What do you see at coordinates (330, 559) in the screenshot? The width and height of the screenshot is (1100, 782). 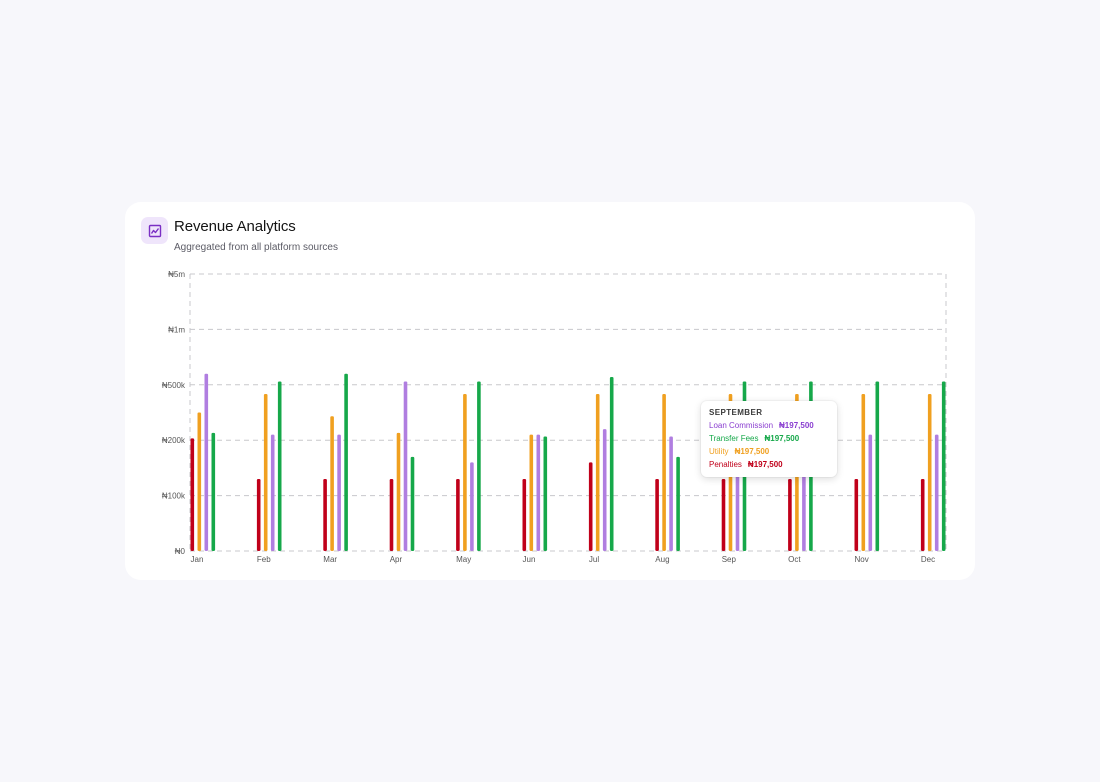 I see `x-tick-label: Mar` at bounding box center [330, 559].